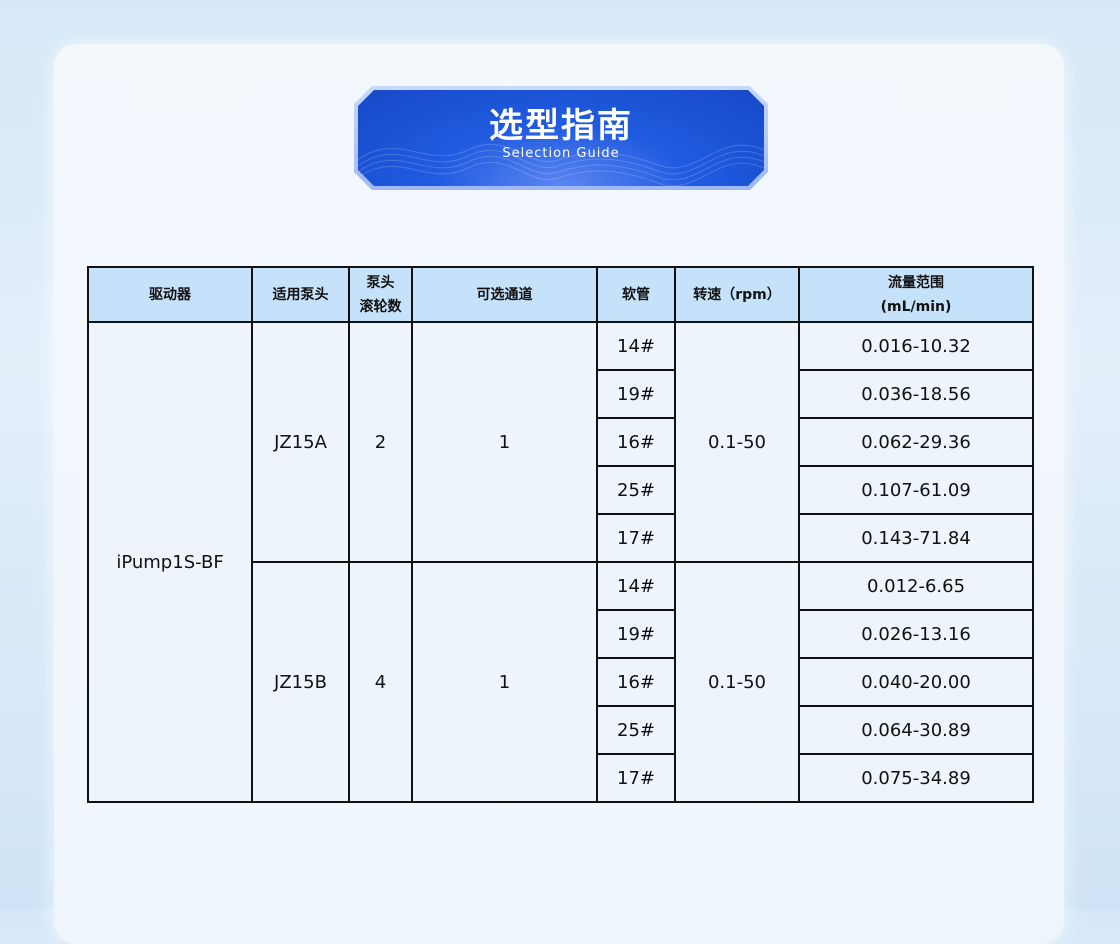 This screenshot has height=944, width=1120. What do you see at coordinates (916, 538) in the screenshot?
I see `flow-cell: 0.143-71.84` at bounding box center [916, 538].